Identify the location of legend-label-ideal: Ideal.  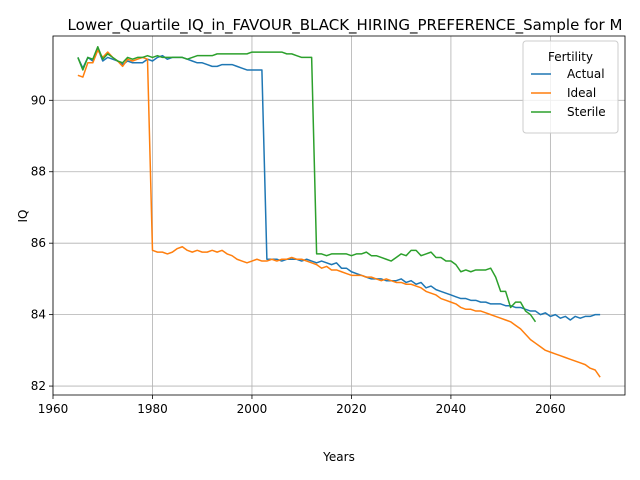
(581, 93).